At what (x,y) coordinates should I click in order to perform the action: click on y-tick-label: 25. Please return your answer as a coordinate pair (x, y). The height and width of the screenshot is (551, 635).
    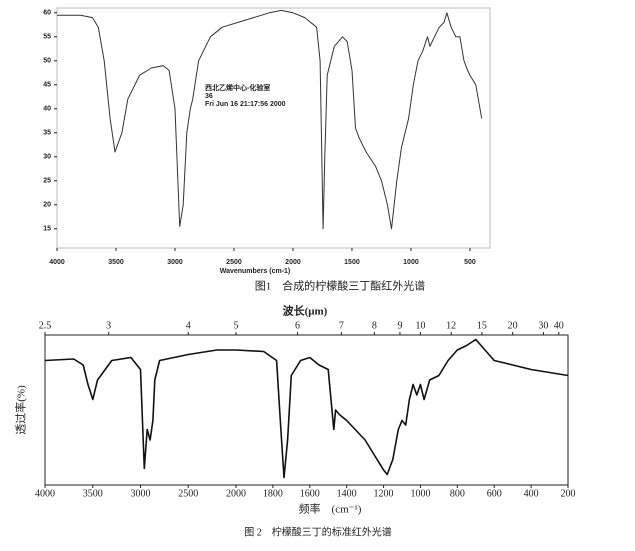
    Looking at the image, I should click on (47, 181).